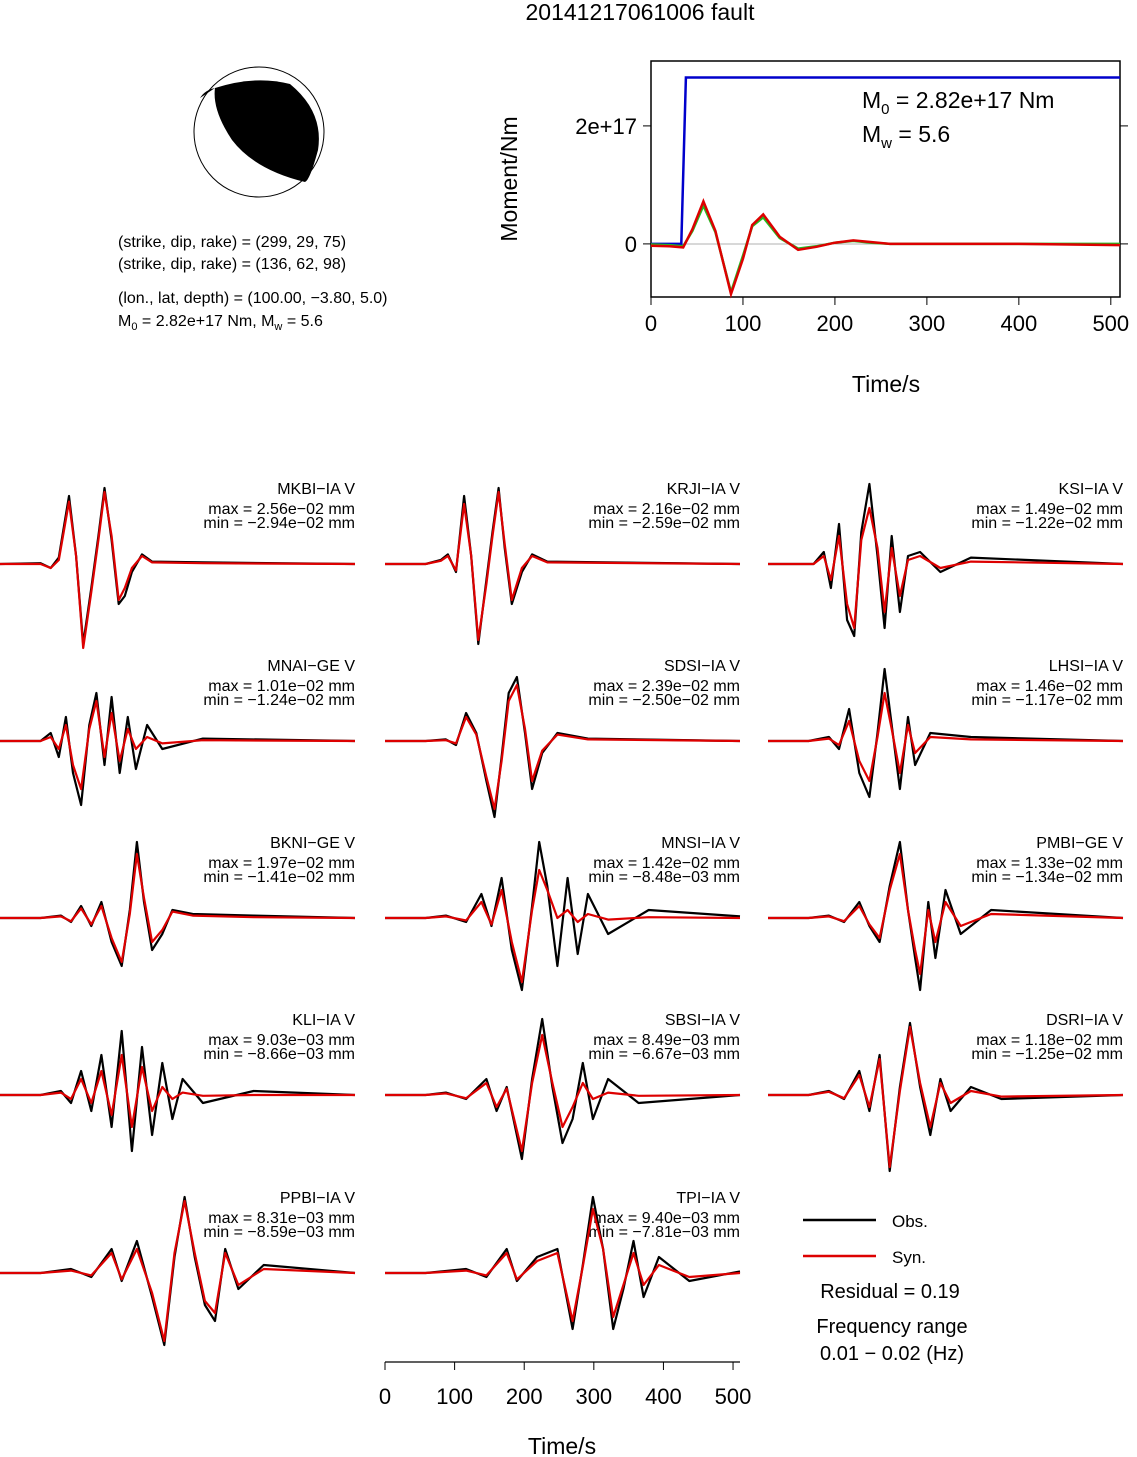  What do you see at coordinates (281, 863) in the screenshot?
I see `station-max: max = 1.97e−02 mm` at bounding box center [281, 863].